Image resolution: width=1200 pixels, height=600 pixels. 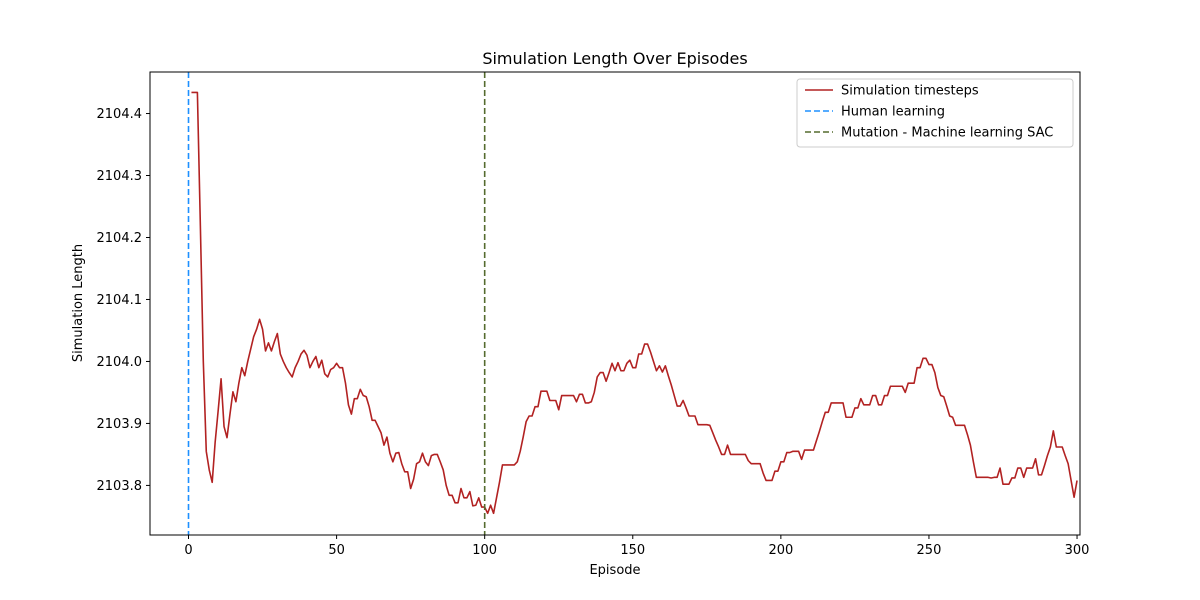 I want to click on y-tick-label: 2104.1, so click(x=120, y=300).